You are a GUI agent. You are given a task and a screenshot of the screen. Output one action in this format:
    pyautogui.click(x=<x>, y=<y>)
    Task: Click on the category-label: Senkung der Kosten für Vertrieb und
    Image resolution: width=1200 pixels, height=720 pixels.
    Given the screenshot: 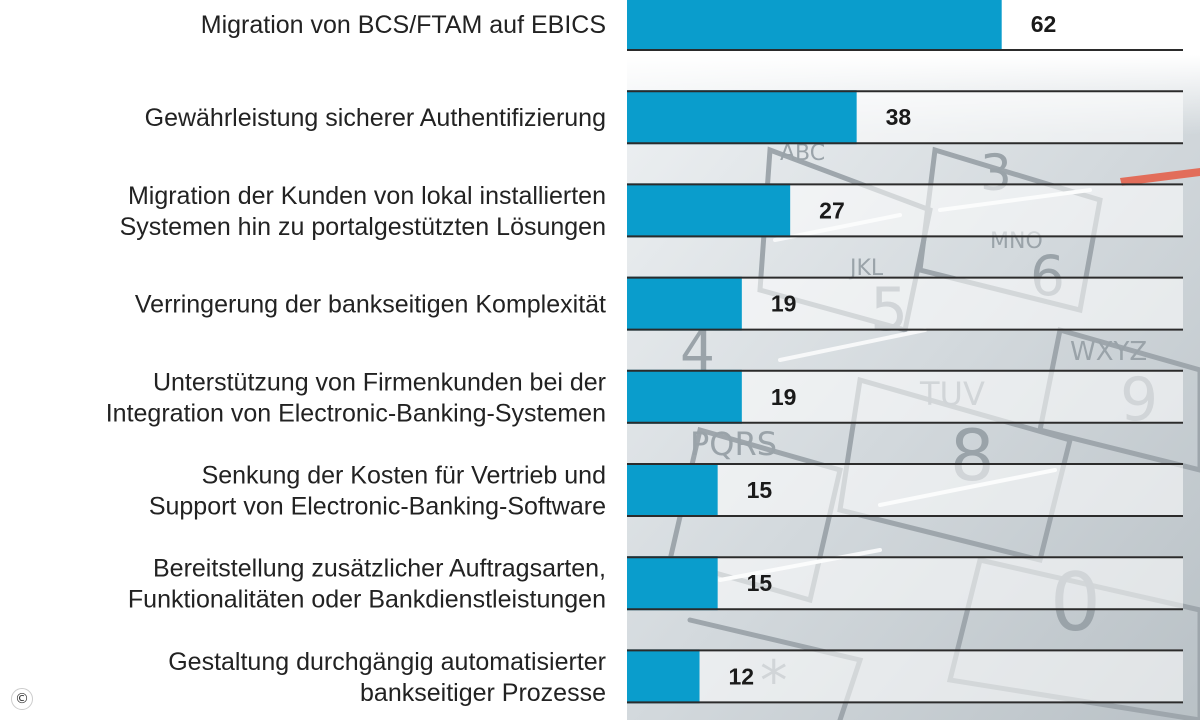 What is the action you would take?
    pyautogui.click(x=404, y=476)
    